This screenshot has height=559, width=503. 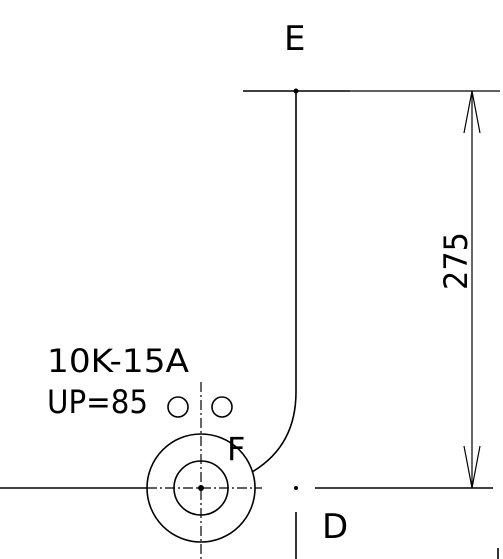 What do you see at coordinates (222, 407) in the screenshot?
I see `bolt-hole-right` at bounding box center [222, 407].